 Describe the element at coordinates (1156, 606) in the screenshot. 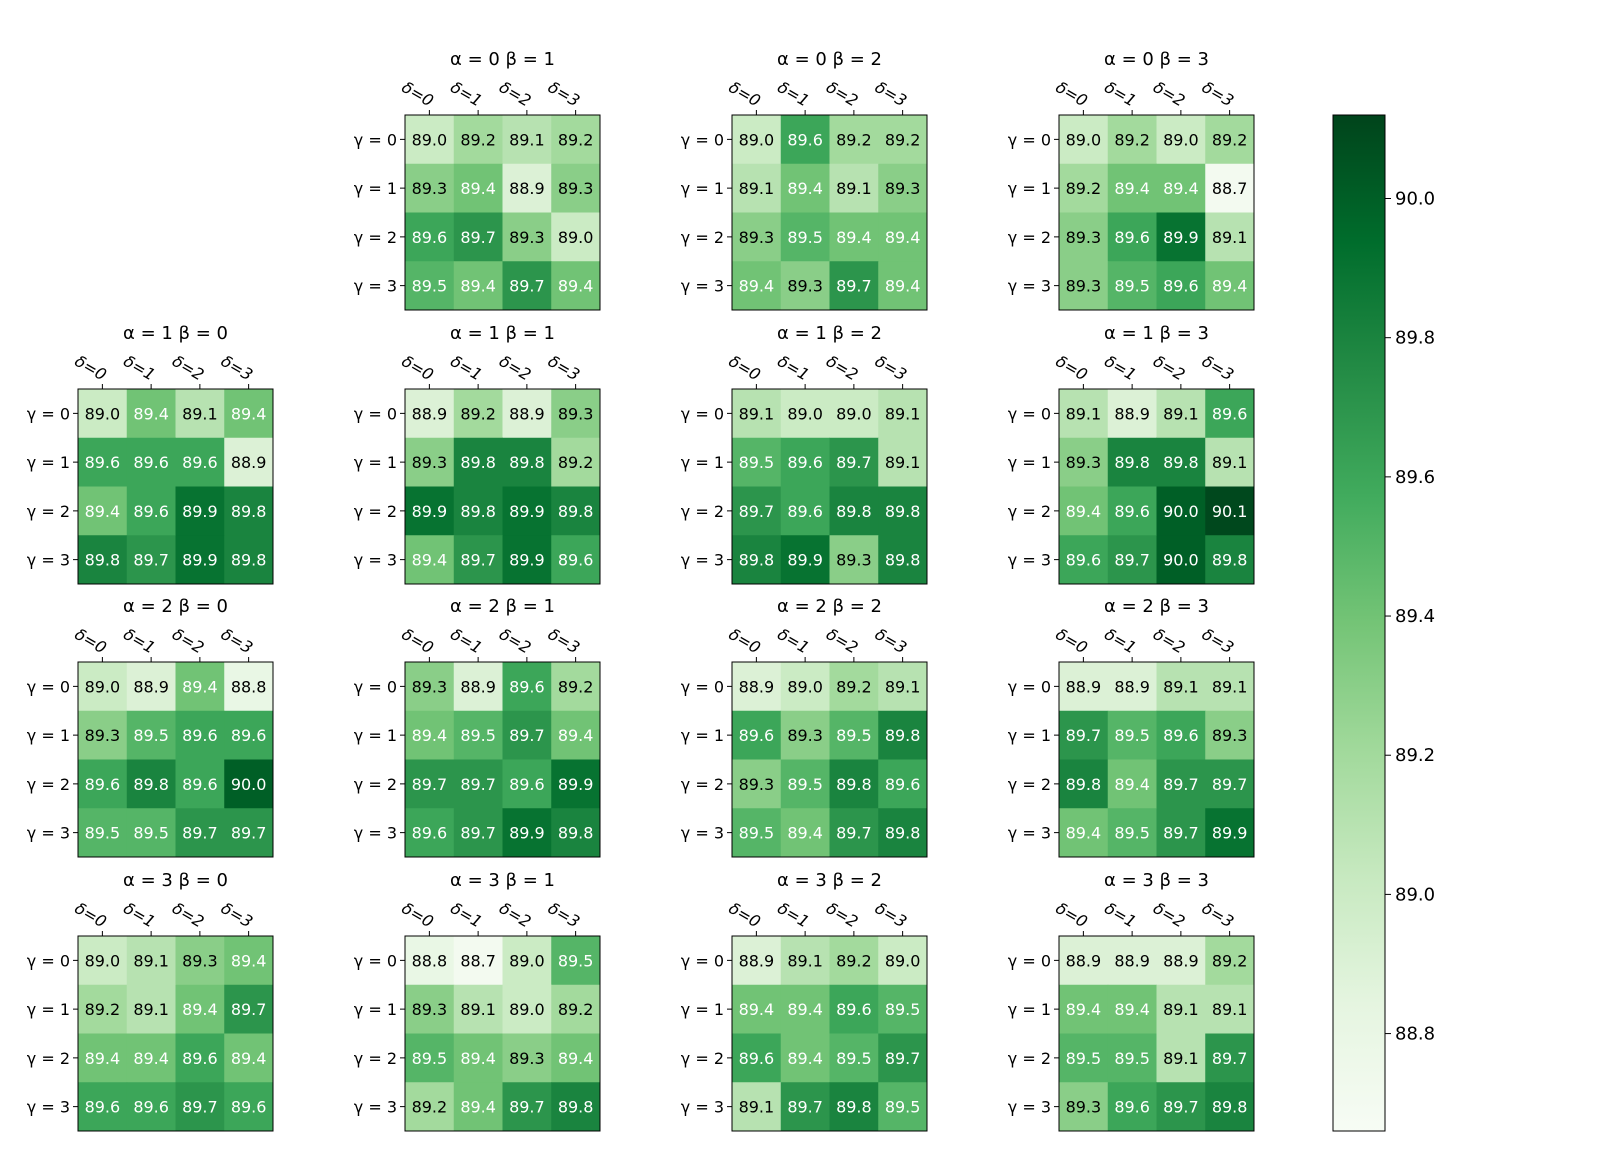

I see `panel-title: α = 2 β = 3` at that location.